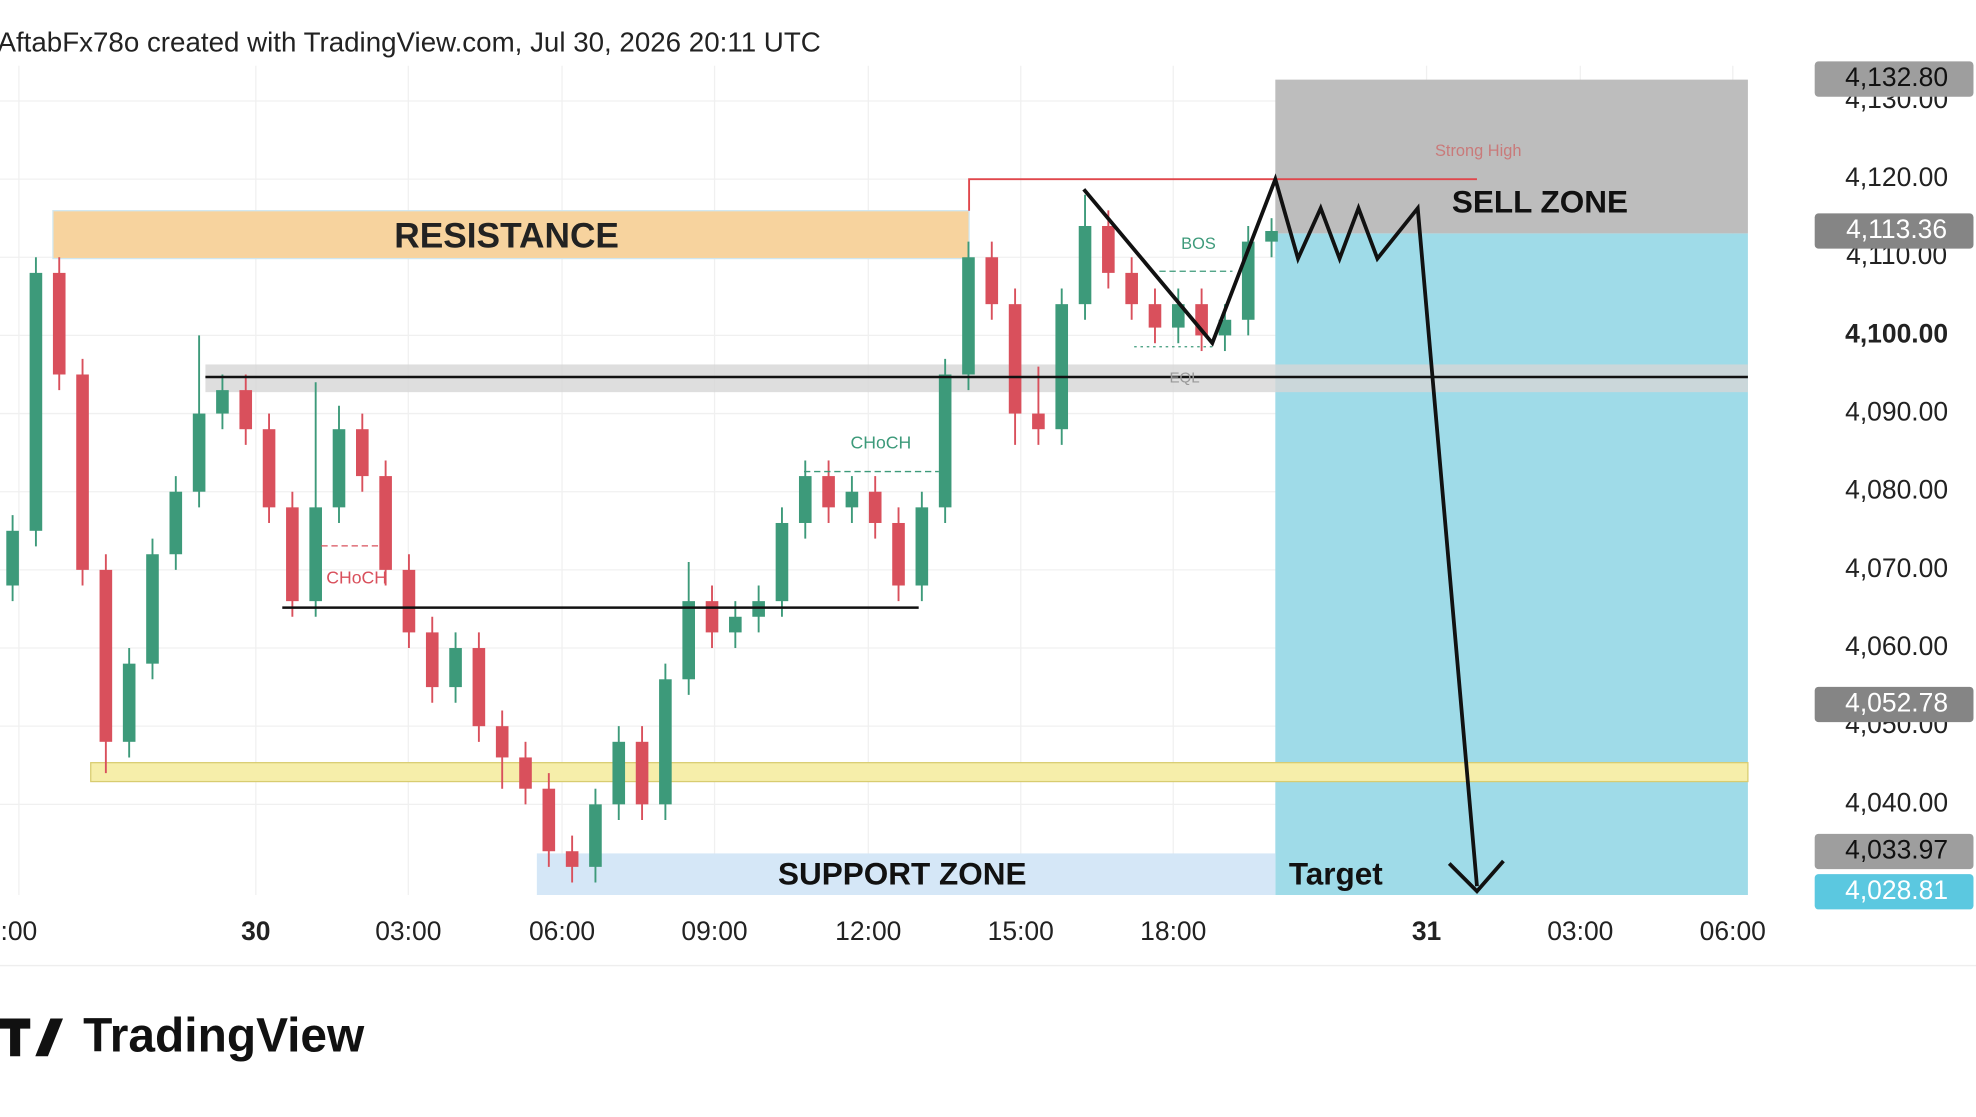  What do you see at coordinates (1173, 931) in the screenshot?
I see `x-tick-label: 18:00` at bounding box center [1173, 931].